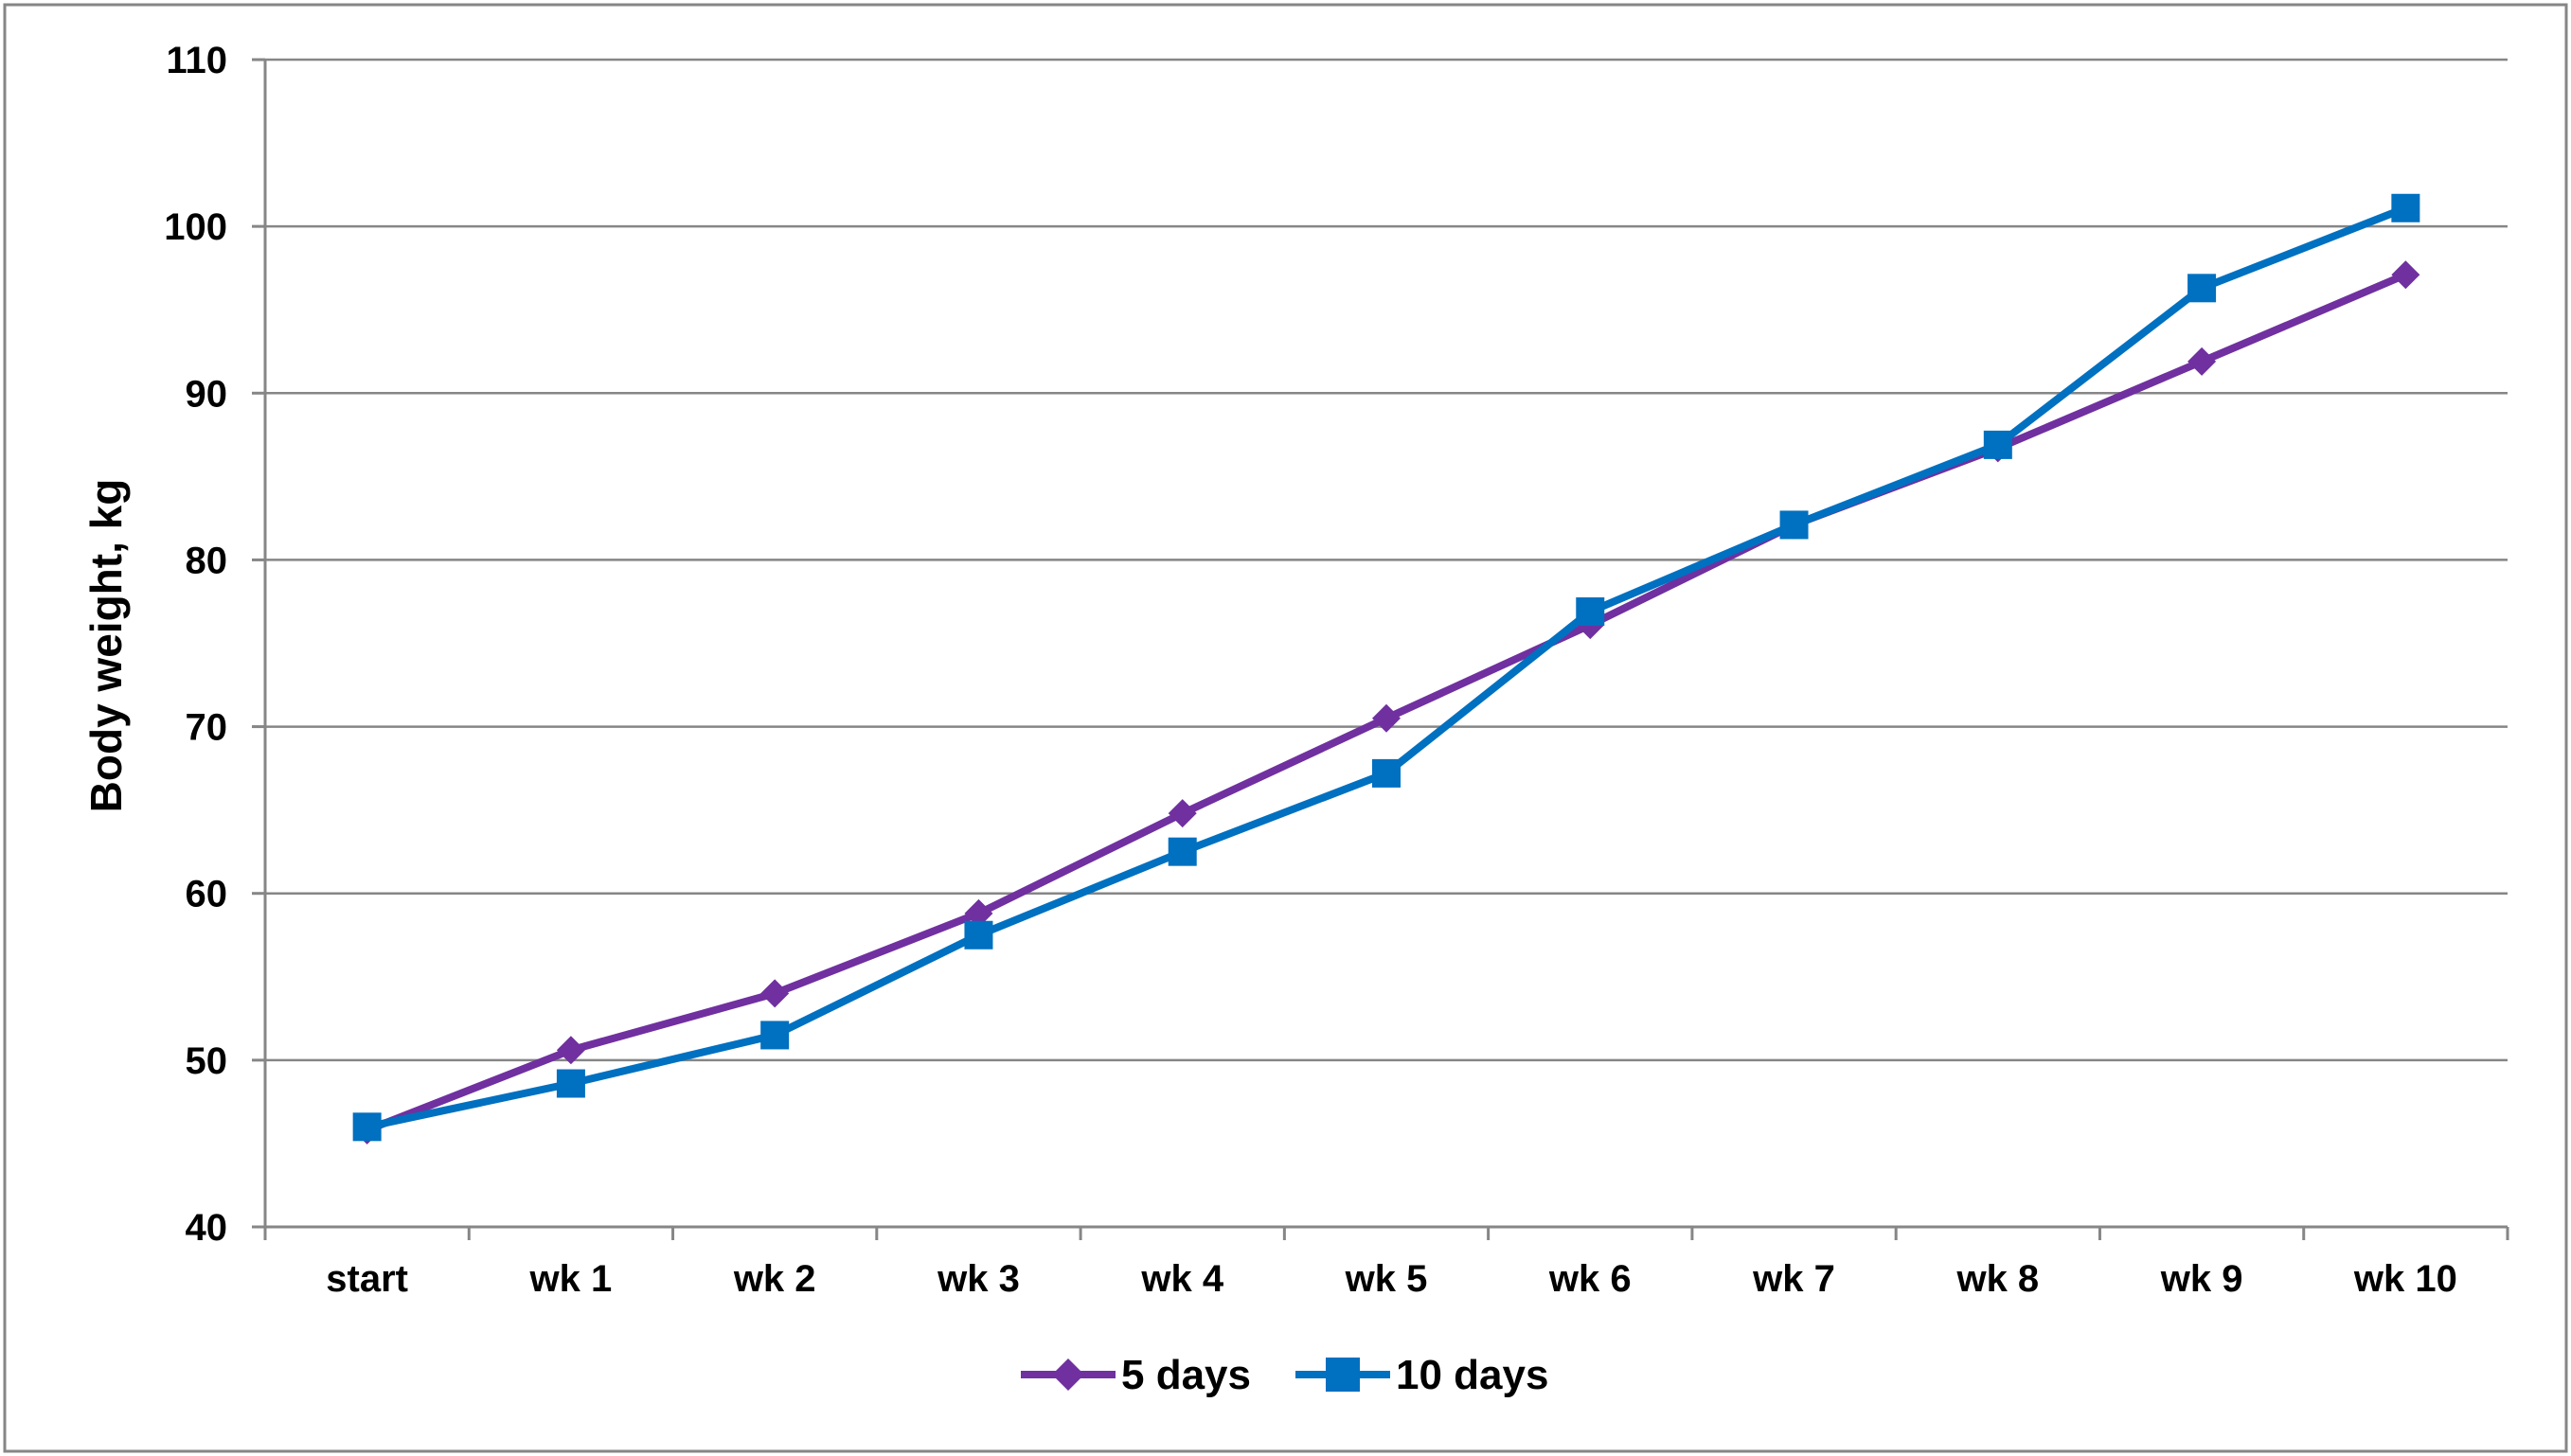 The width and height of the screenshot is (2571, 1456). Describe the element at coordinates (207, 1228) in the screenshot. I see `y-tick-label: 40` at that location.